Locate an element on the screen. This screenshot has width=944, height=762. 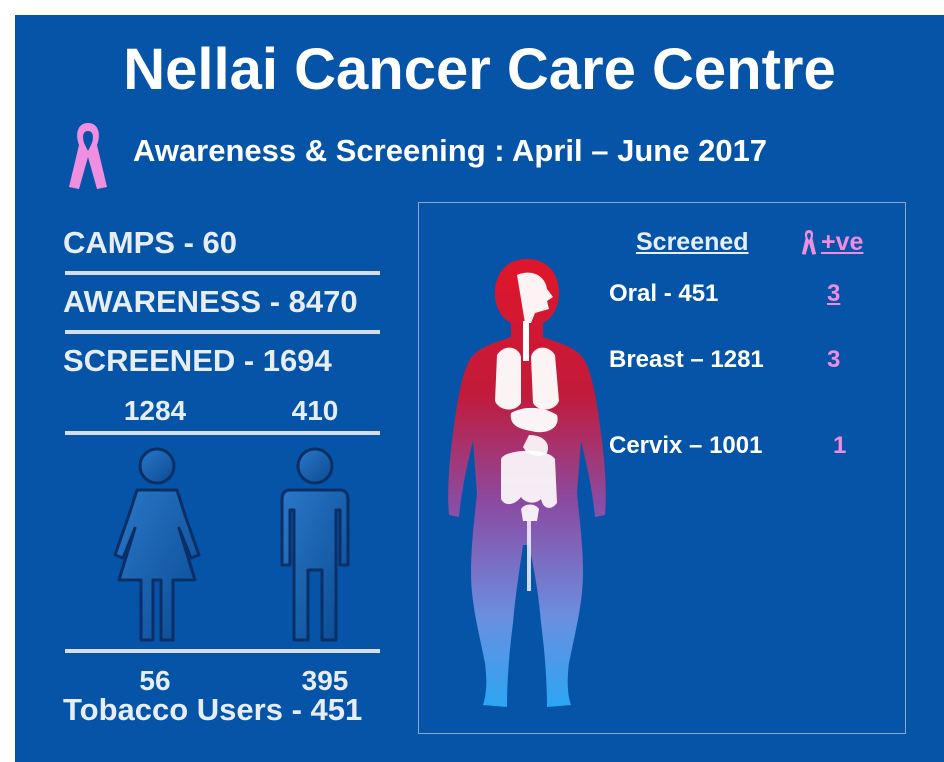
breast-screened: Breast – 1281 is located at coordinates (686, 359).